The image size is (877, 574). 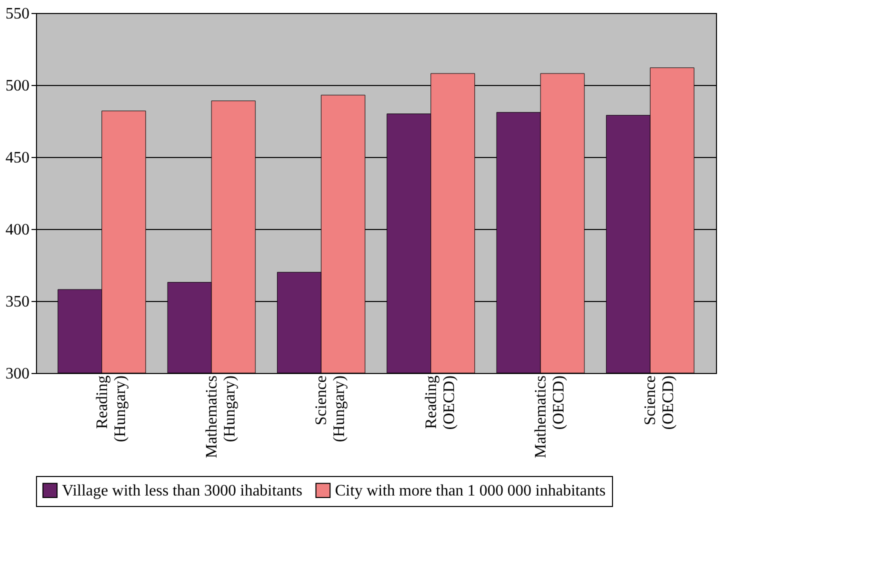 I want to click on y-tick-label: 300, so click(x=18, y=374).